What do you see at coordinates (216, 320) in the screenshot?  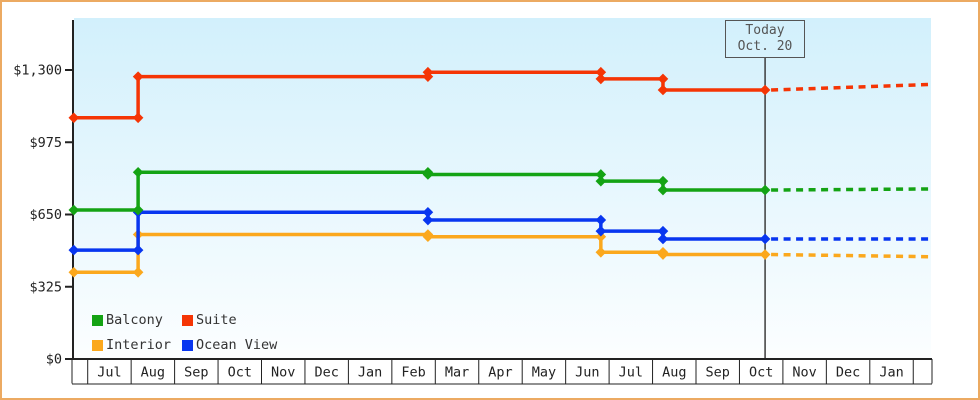 I see `legend-label-suite: Suite` at bounding box center [216, 320].